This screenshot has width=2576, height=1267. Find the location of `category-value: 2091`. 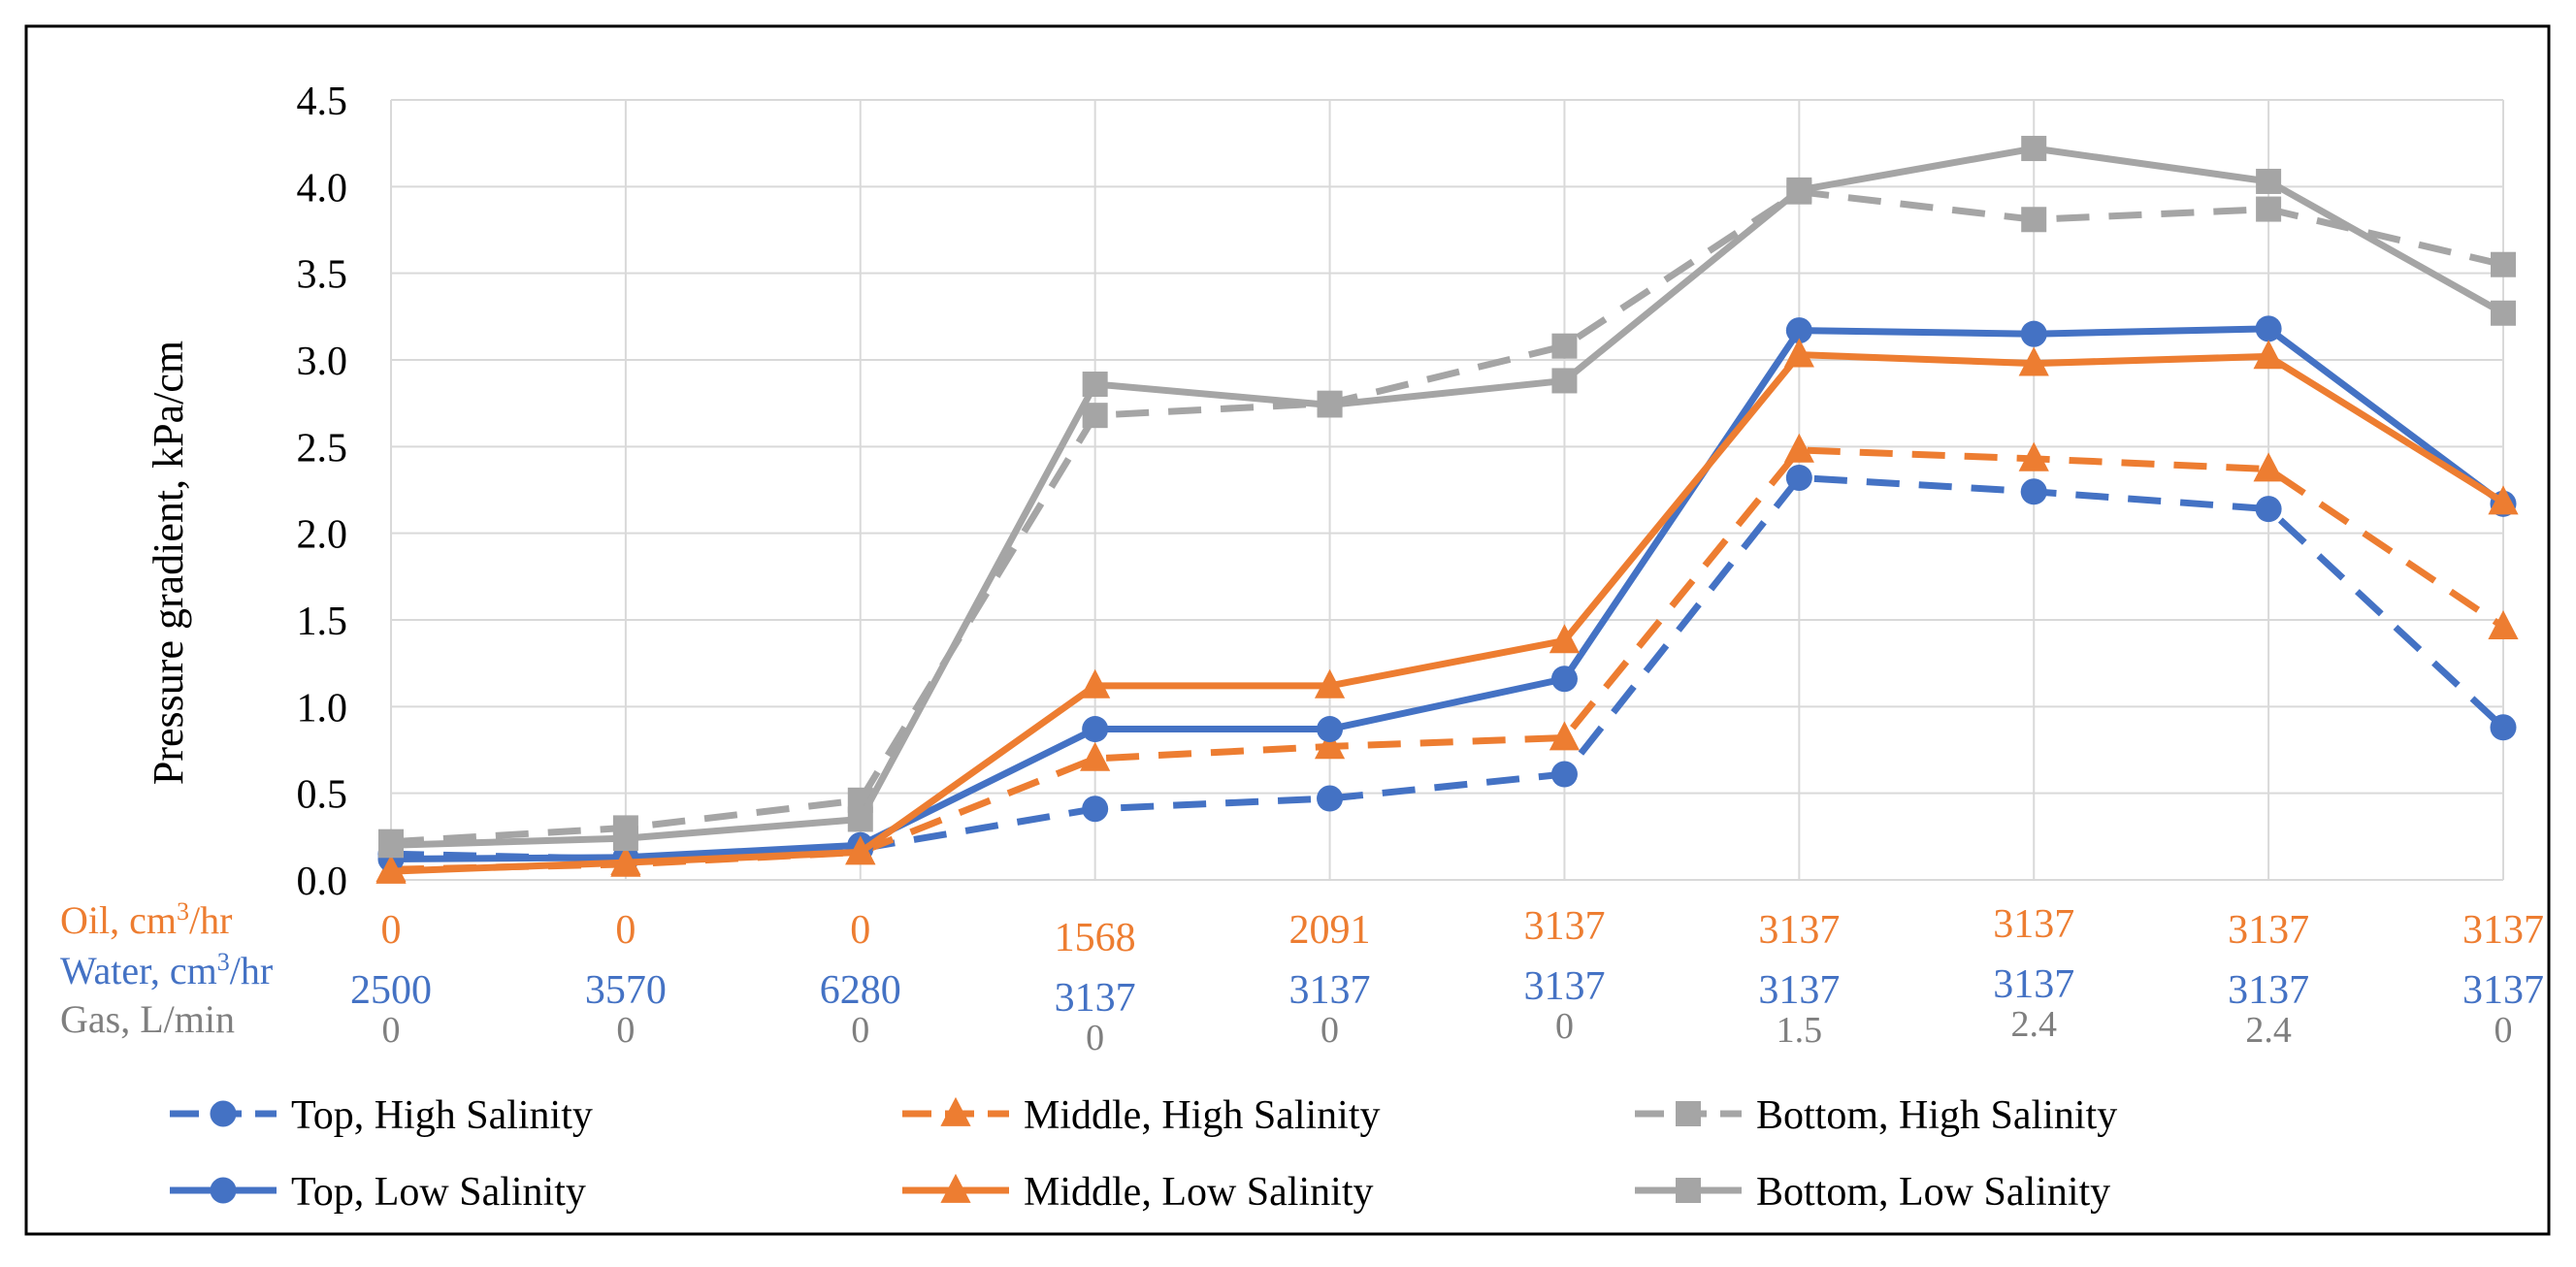

category-value: 2091 is located at coordinates (1330, 930).